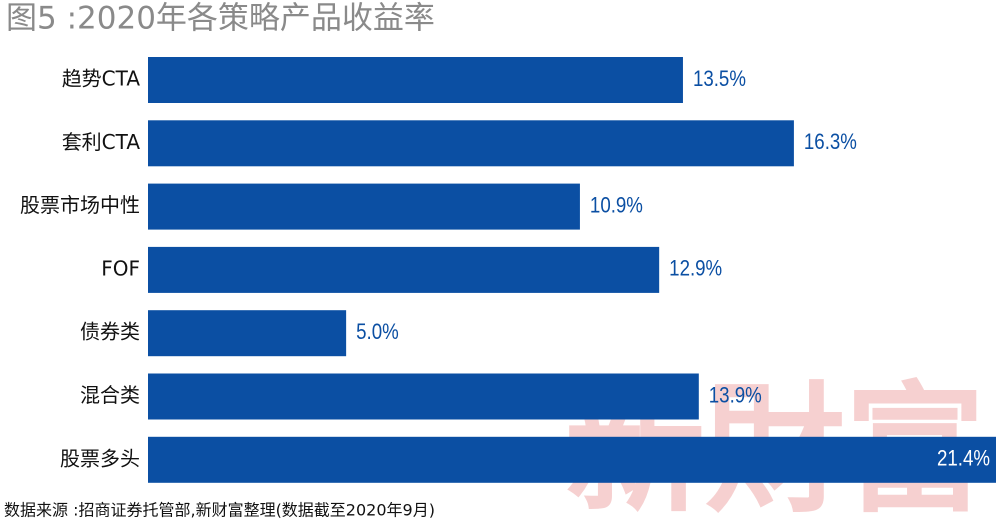 The width and height of the screenshot is (996, 524). What do you see at coordinates (120, 268) in the screenshot?
I see `y-tick-label: FOF` at bounding box center [120, 268].